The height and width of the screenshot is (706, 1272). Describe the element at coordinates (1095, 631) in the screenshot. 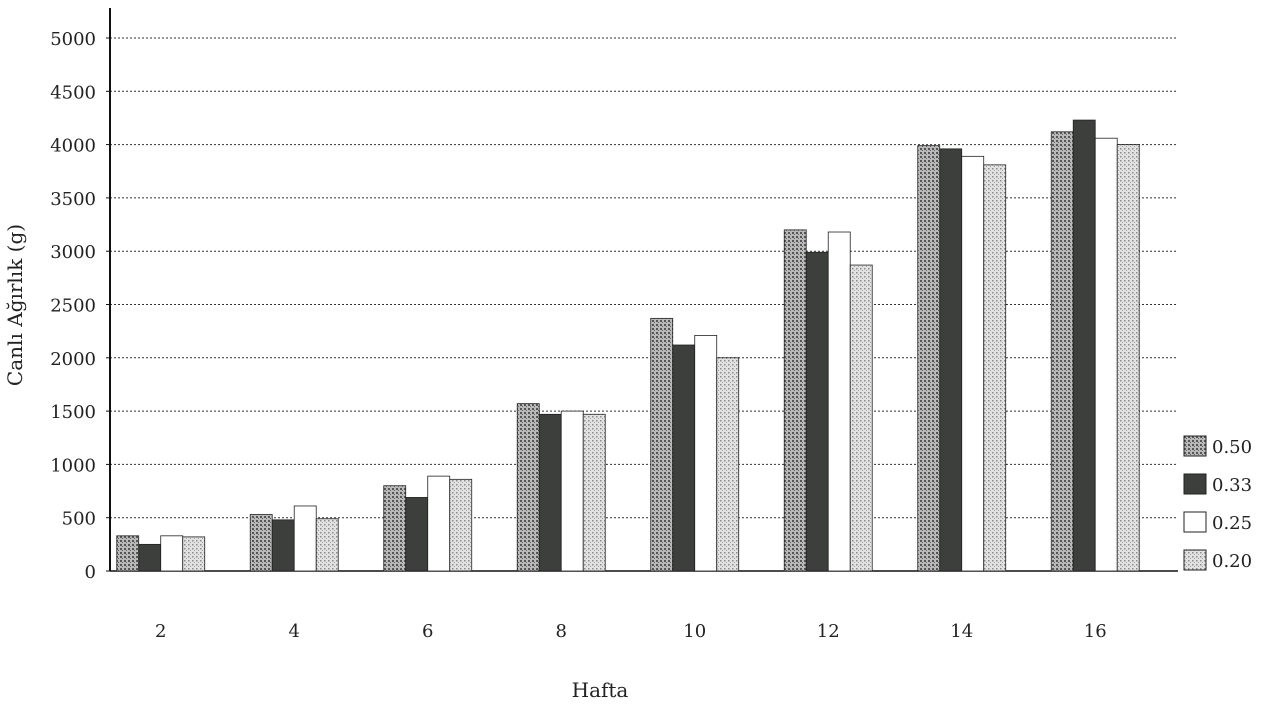

I see `x-tick-label: 16` at that location.